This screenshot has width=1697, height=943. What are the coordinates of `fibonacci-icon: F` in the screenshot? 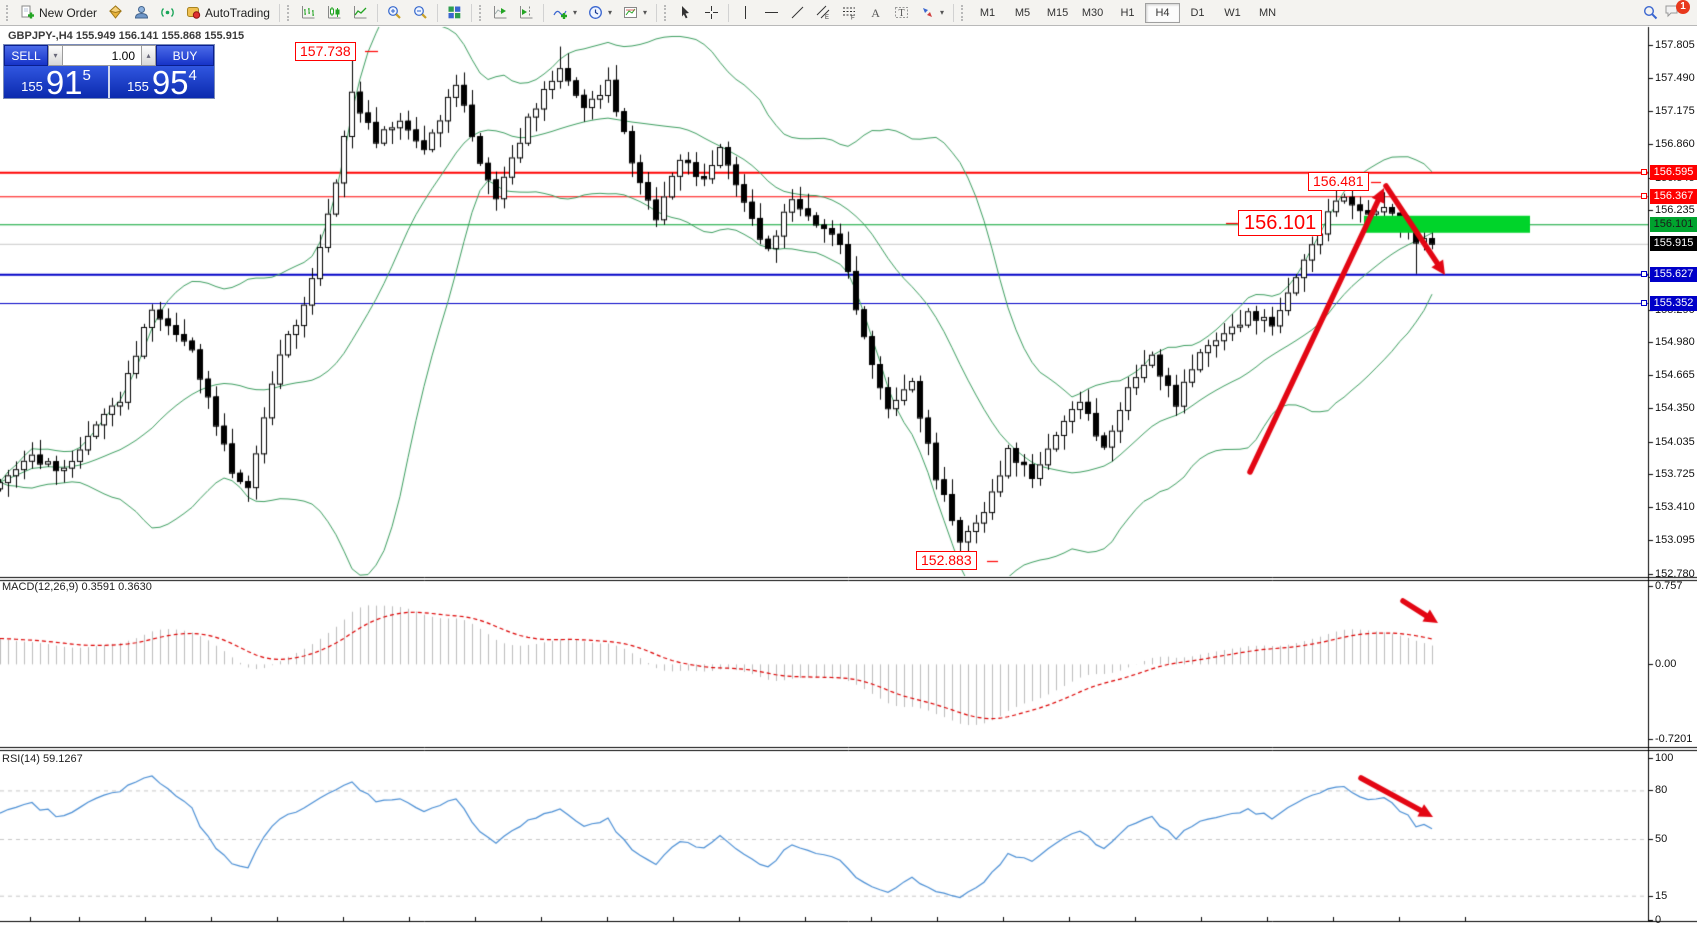 It's located at (849, 13).